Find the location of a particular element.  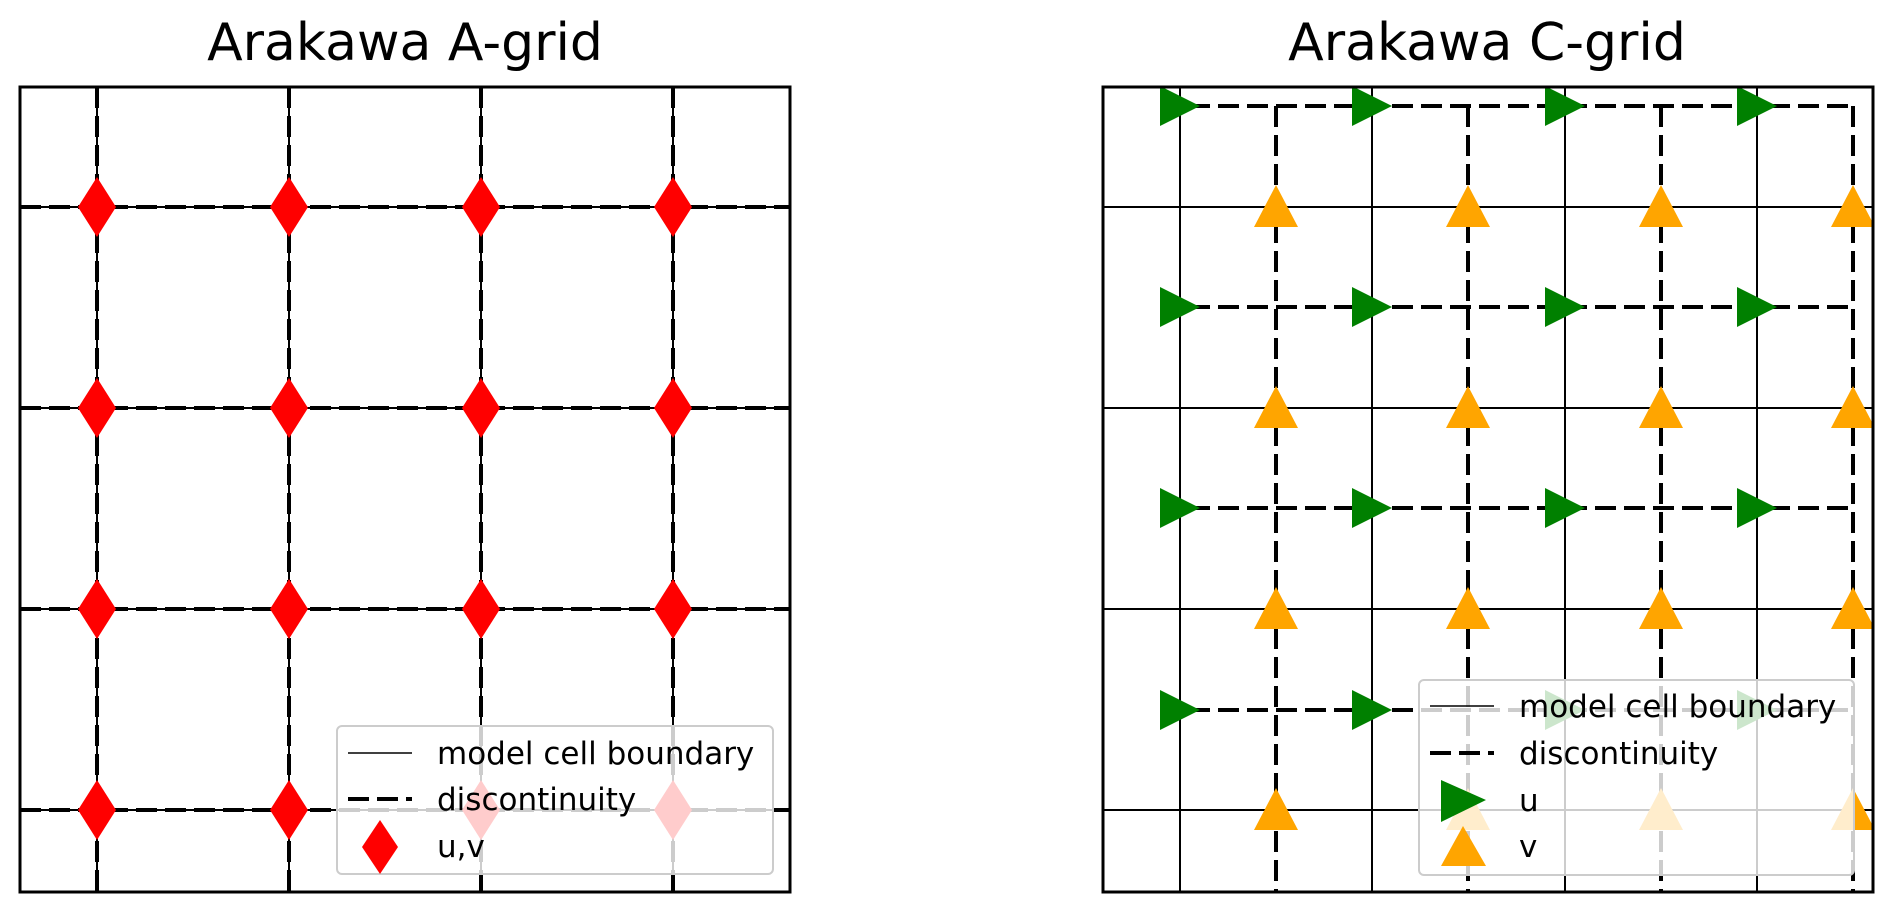

c-grid-legend: model cell boundary discontinuity u v is located at coordinates (1636, 777).